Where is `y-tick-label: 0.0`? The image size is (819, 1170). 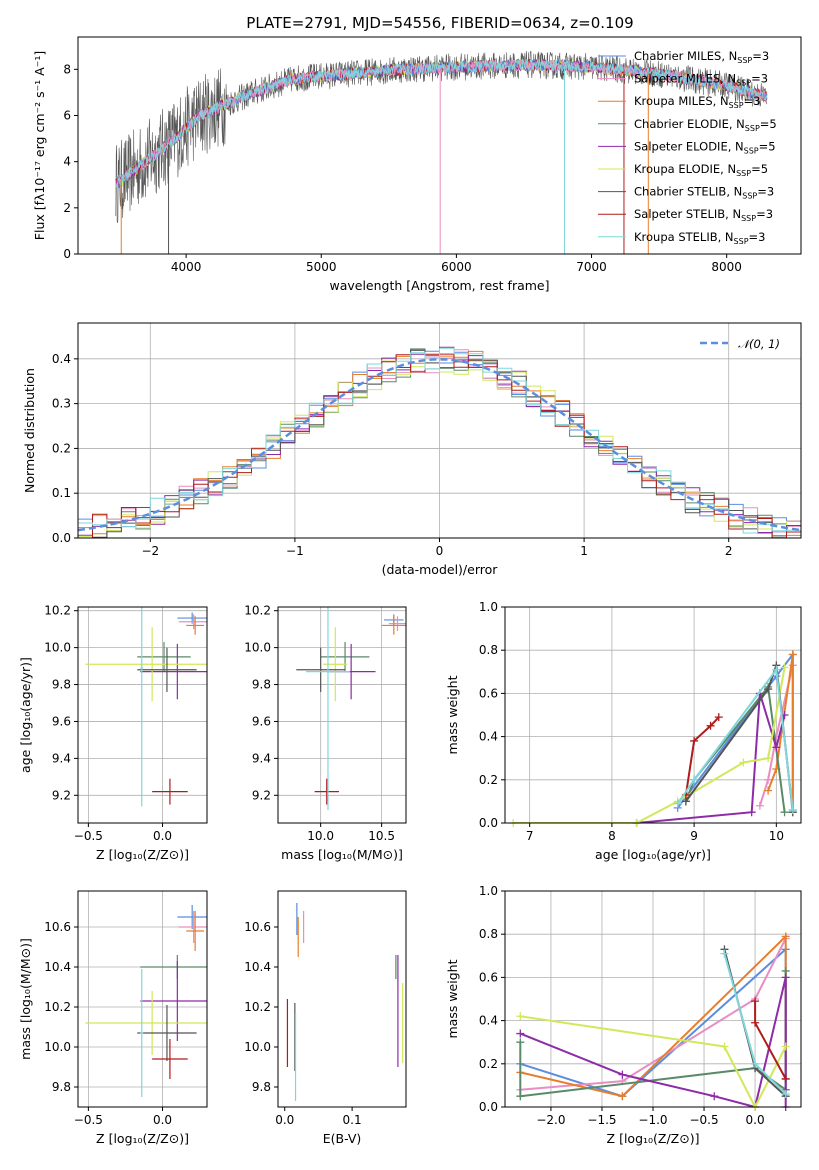
y-tick-label: 0.0 is located at coordinates (488, 823).